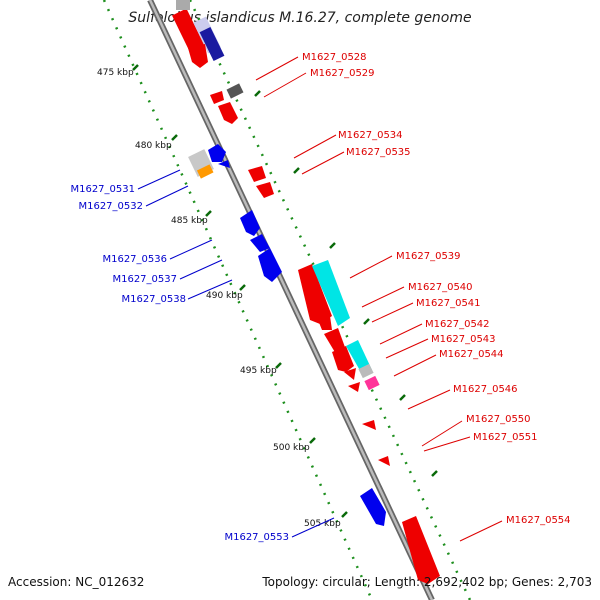 The height and width of the screenshot is (600, 600). What do you see at coordinates (144, 279) in the screenshot?
I see `gene-label-0537: M1627_0537` at bounding box center [144, 279].